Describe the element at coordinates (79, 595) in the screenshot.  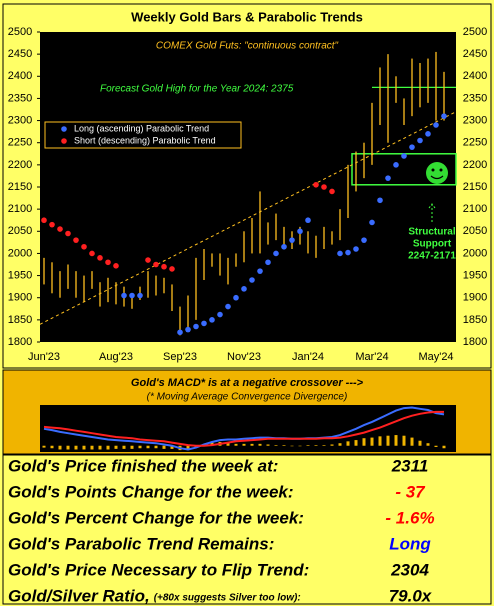
I see `stat-label: Gold/Silver Ratio,` at that location.